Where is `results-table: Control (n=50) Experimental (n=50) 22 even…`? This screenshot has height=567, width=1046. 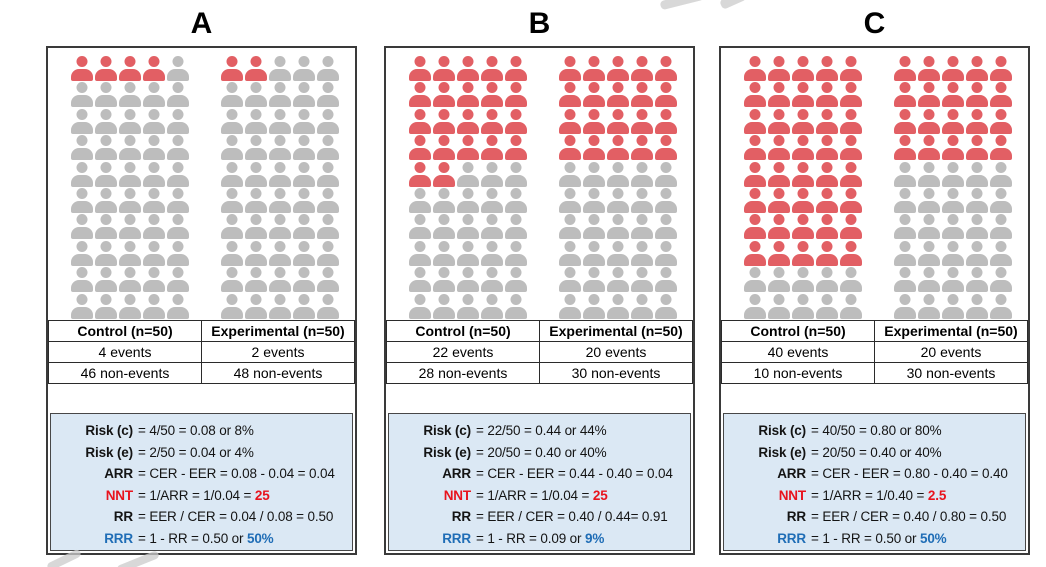
results-table: Control (n=50) Experimental (n=50) 22 even… is located at coordinates (539, 352).